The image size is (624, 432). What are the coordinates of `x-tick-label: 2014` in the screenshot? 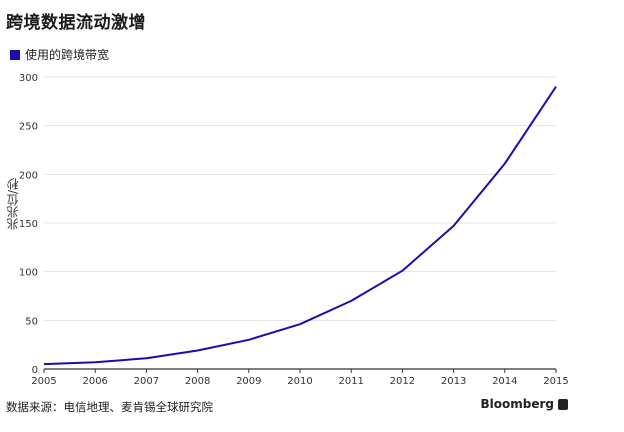 It's located at (504, 381).